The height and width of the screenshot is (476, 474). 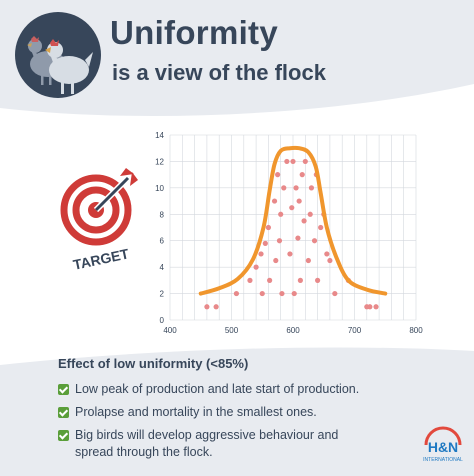 I want to click on page-subtitle: is a view of the flock, so click(x=219, y=72).